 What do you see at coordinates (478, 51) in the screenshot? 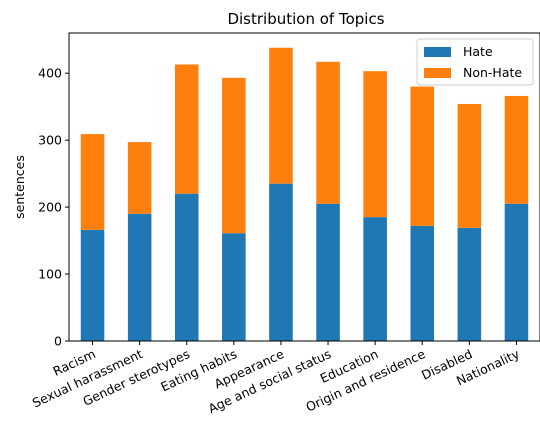
I see `legend-label-hate: Hate` at bounding box center [478, 51].